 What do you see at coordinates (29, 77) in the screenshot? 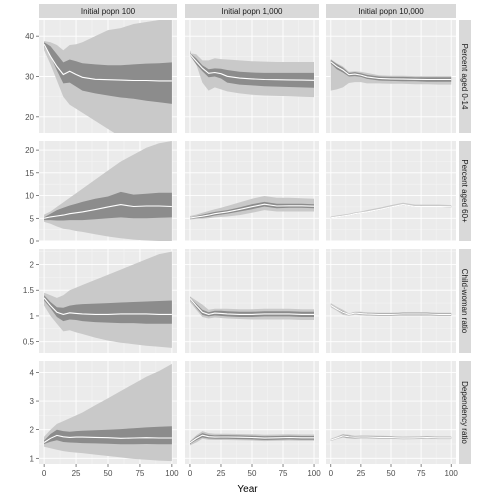
I see `y-tick-label: 30` at bounding box center [29, 77].